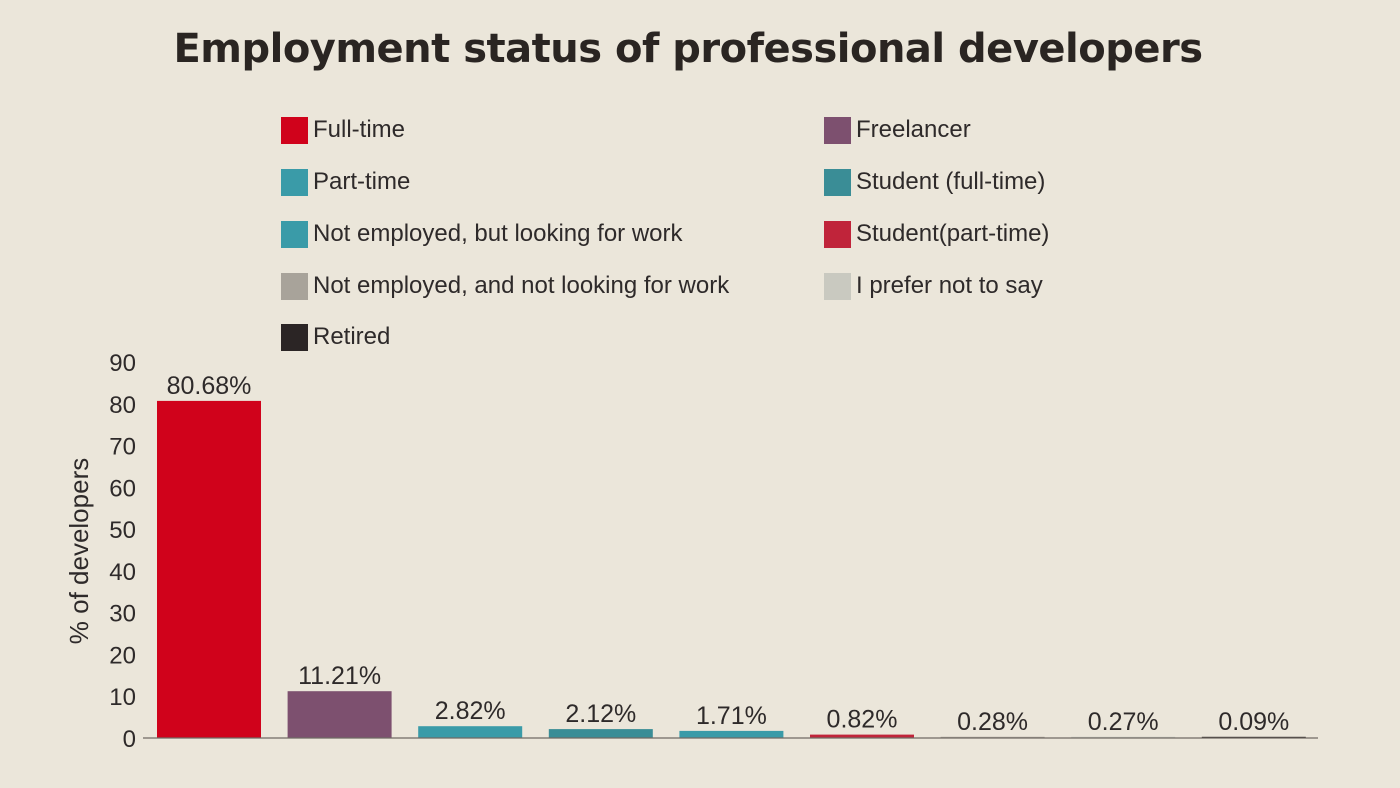 The width and height of the screenshot is (1400, 788). Describe the element at coordinates (122, 697) in the screenshot. I see `y-tick-label: 10` at that location.